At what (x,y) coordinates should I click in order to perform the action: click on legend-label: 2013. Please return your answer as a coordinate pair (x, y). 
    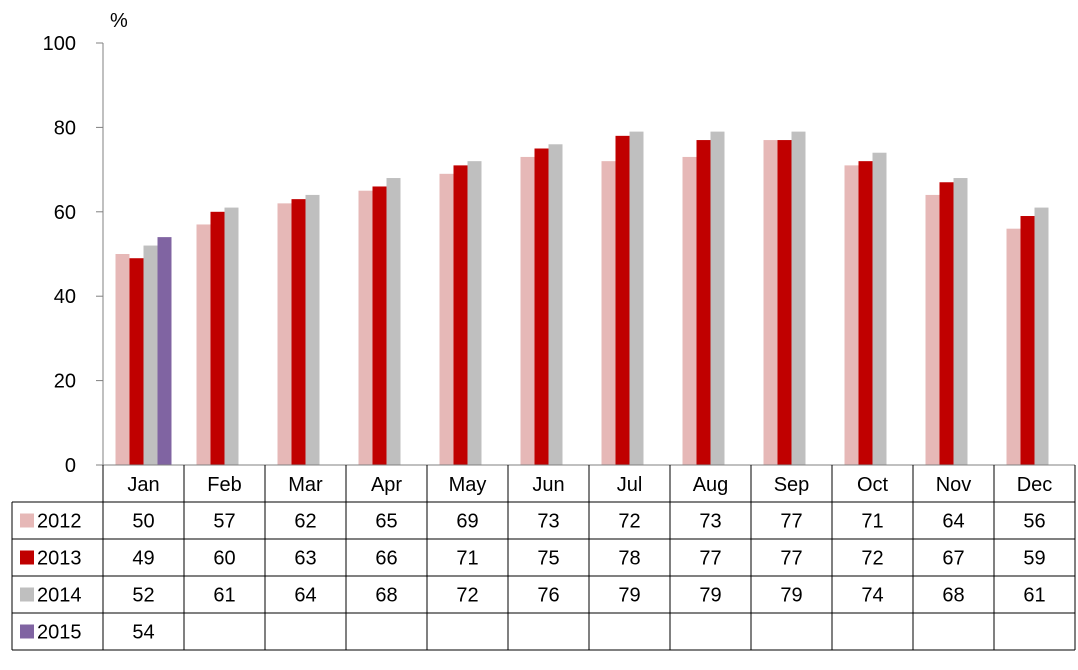
    Looking at the image, I should click on (59, 559).